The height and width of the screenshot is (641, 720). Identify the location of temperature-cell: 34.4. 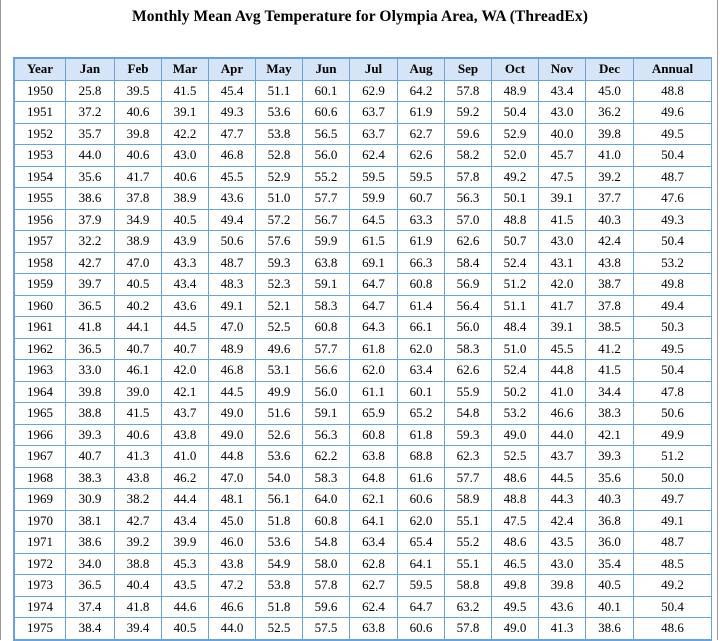
(609, 391).